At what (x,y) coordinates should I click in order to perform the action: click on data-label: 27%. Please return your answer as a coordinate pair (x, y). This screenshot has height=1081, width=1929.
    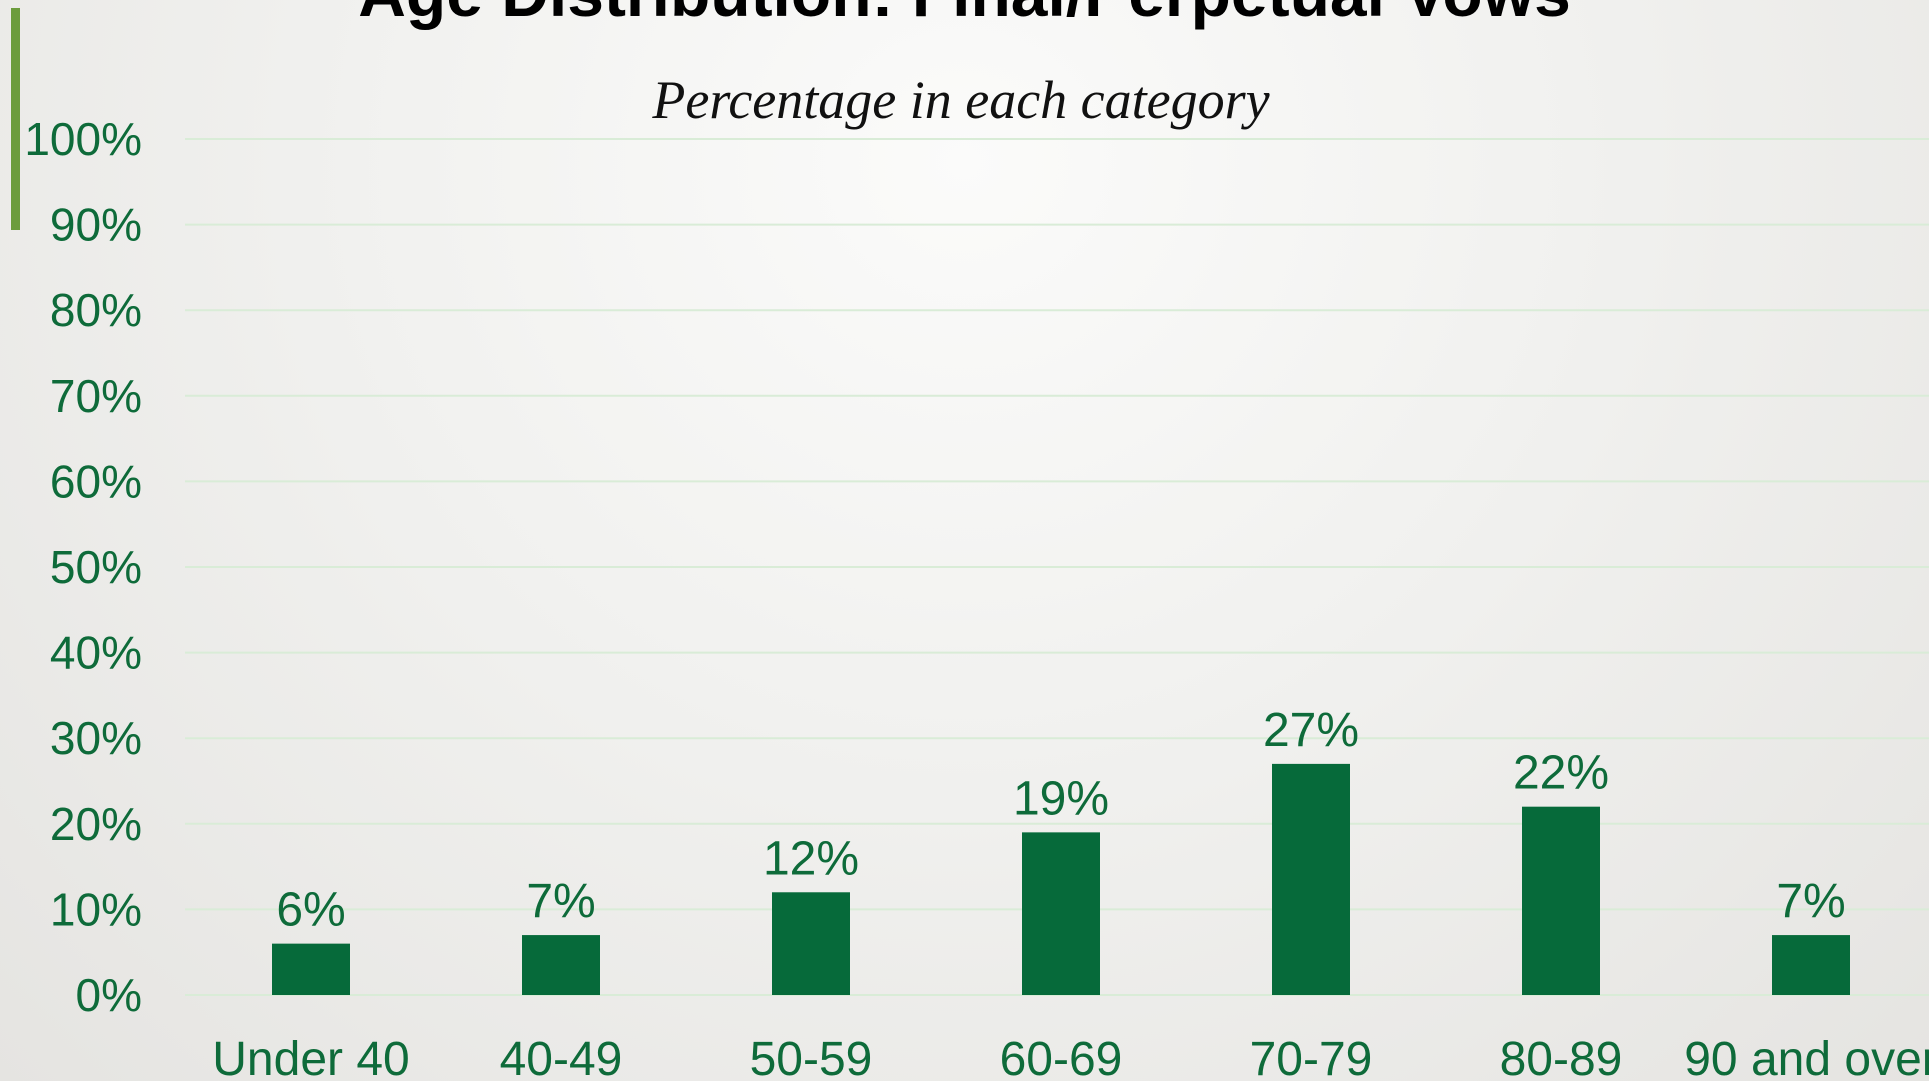
    Looking at the image, I should click on (1311, 730).